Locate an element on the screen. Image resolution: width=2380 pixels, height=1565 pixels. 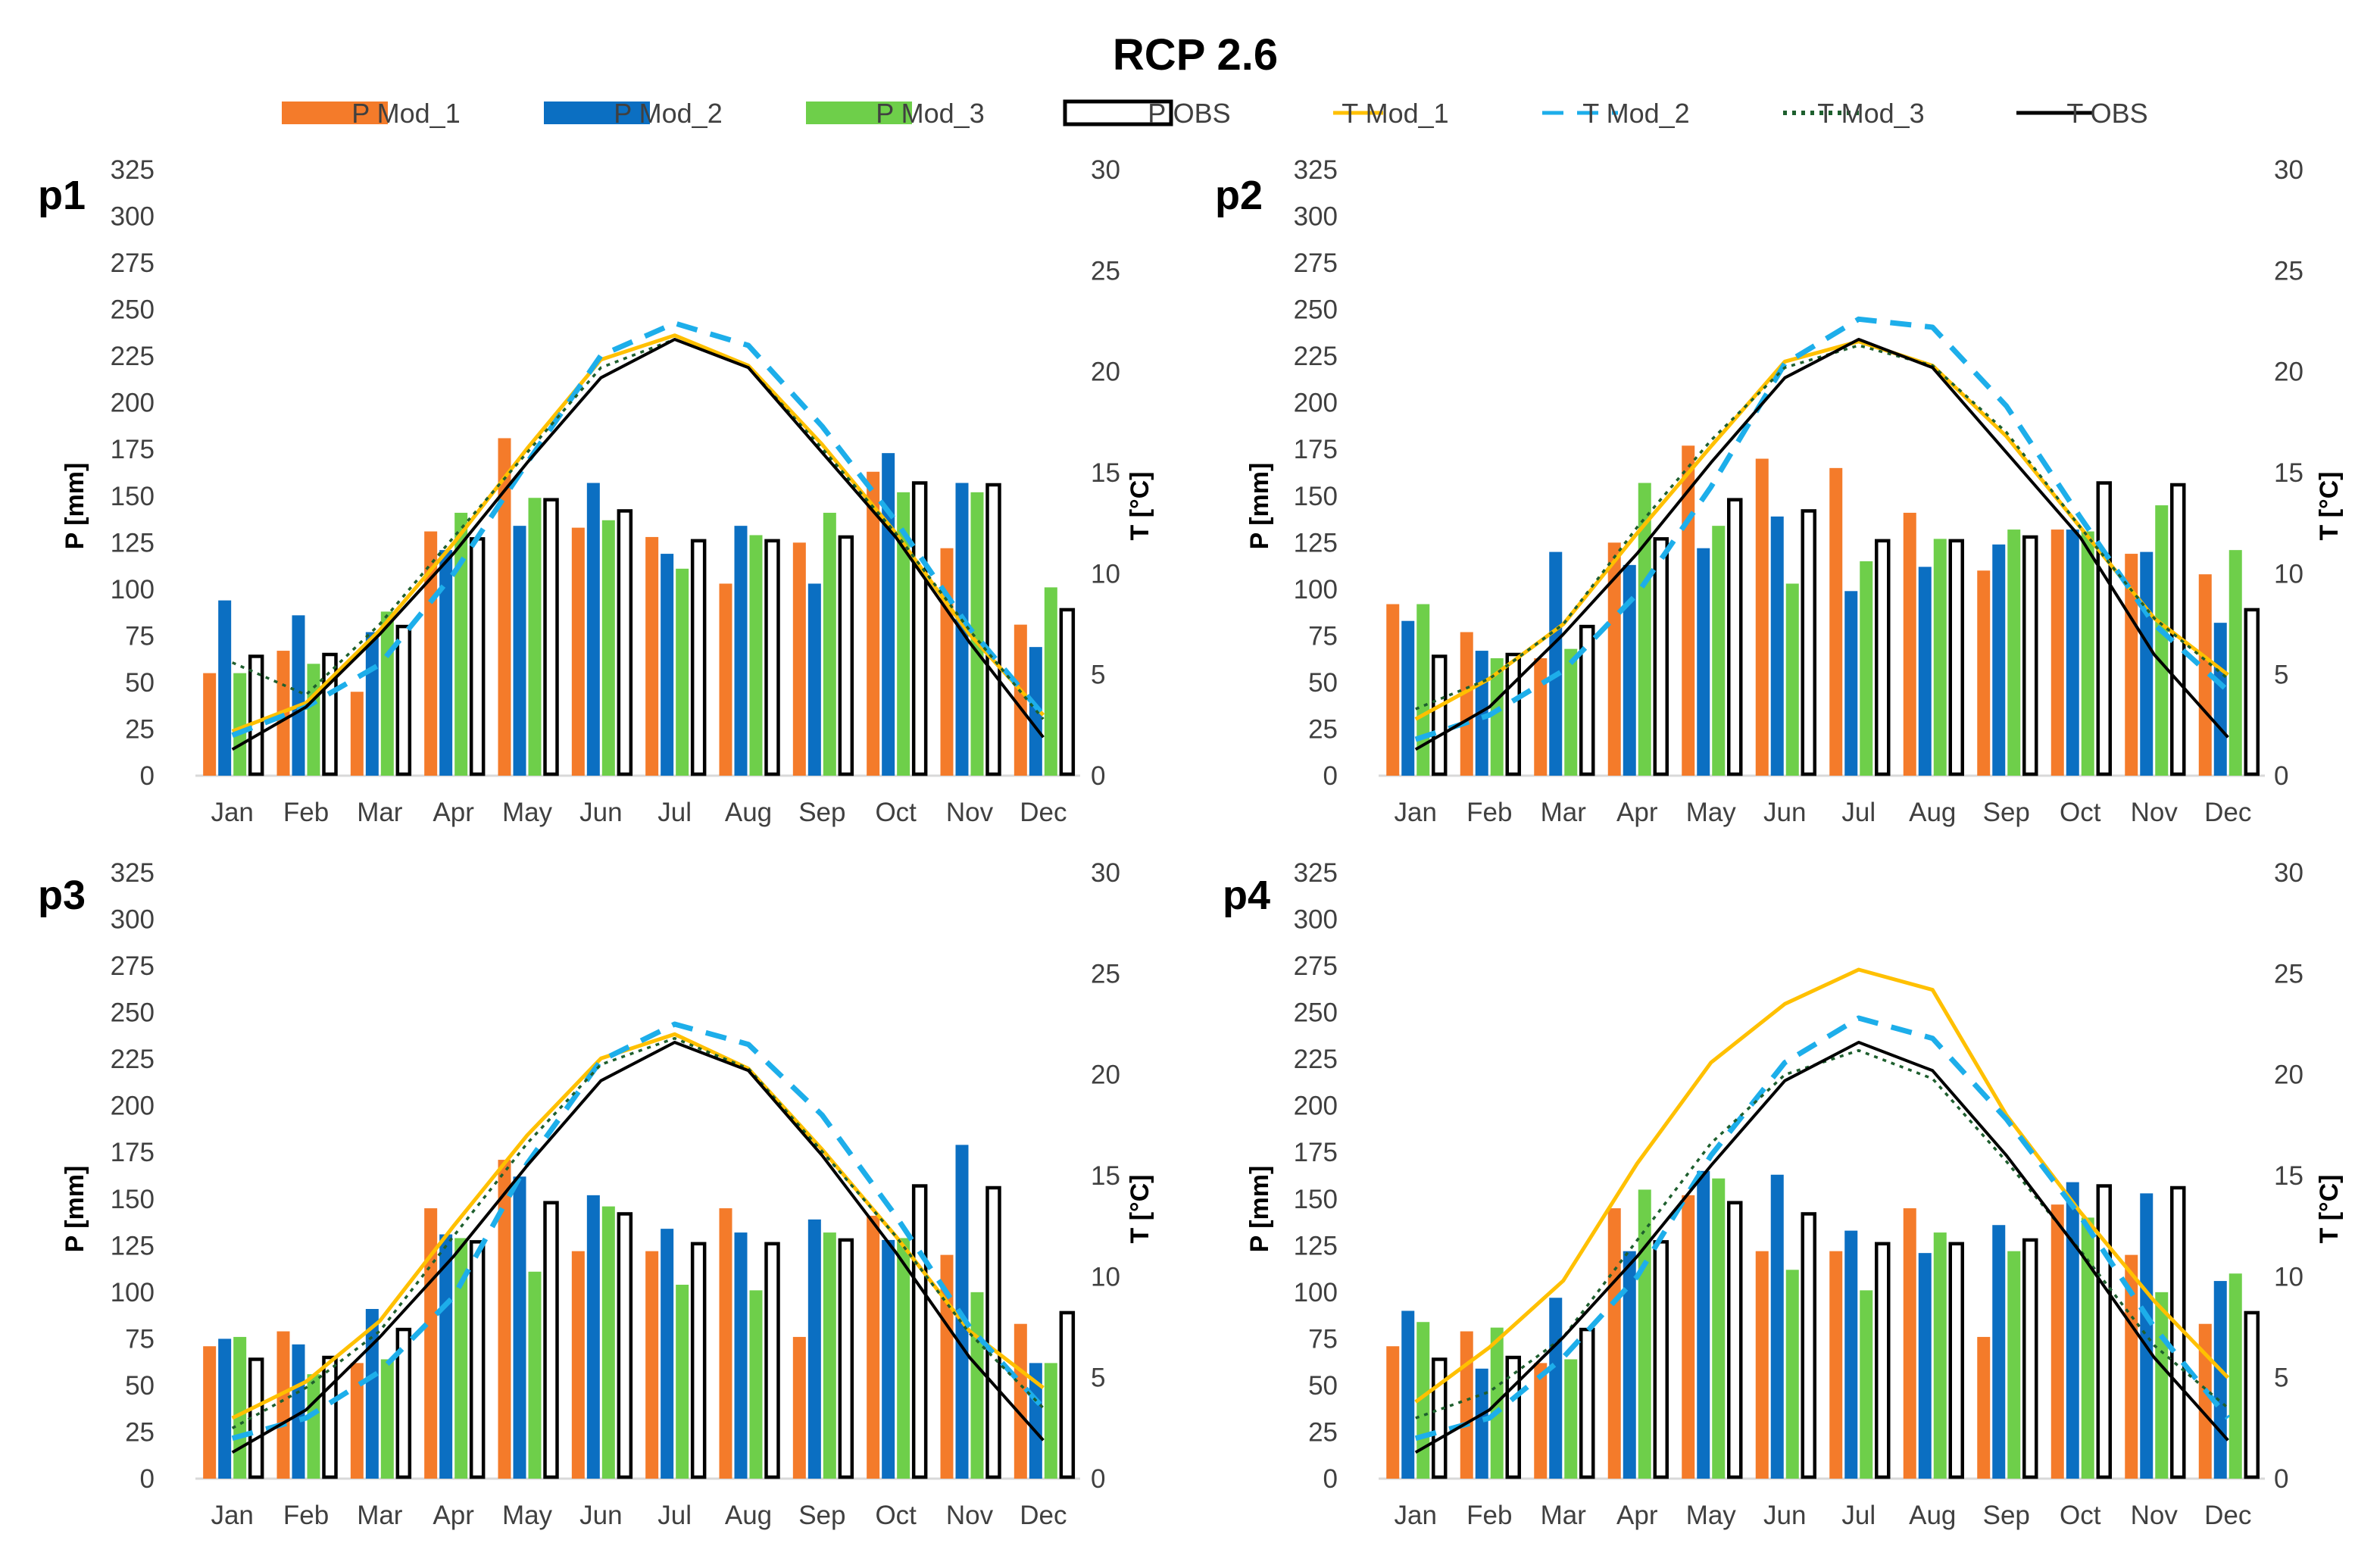
x-tick-feb: Feb is located at coordinates (1489, 812).